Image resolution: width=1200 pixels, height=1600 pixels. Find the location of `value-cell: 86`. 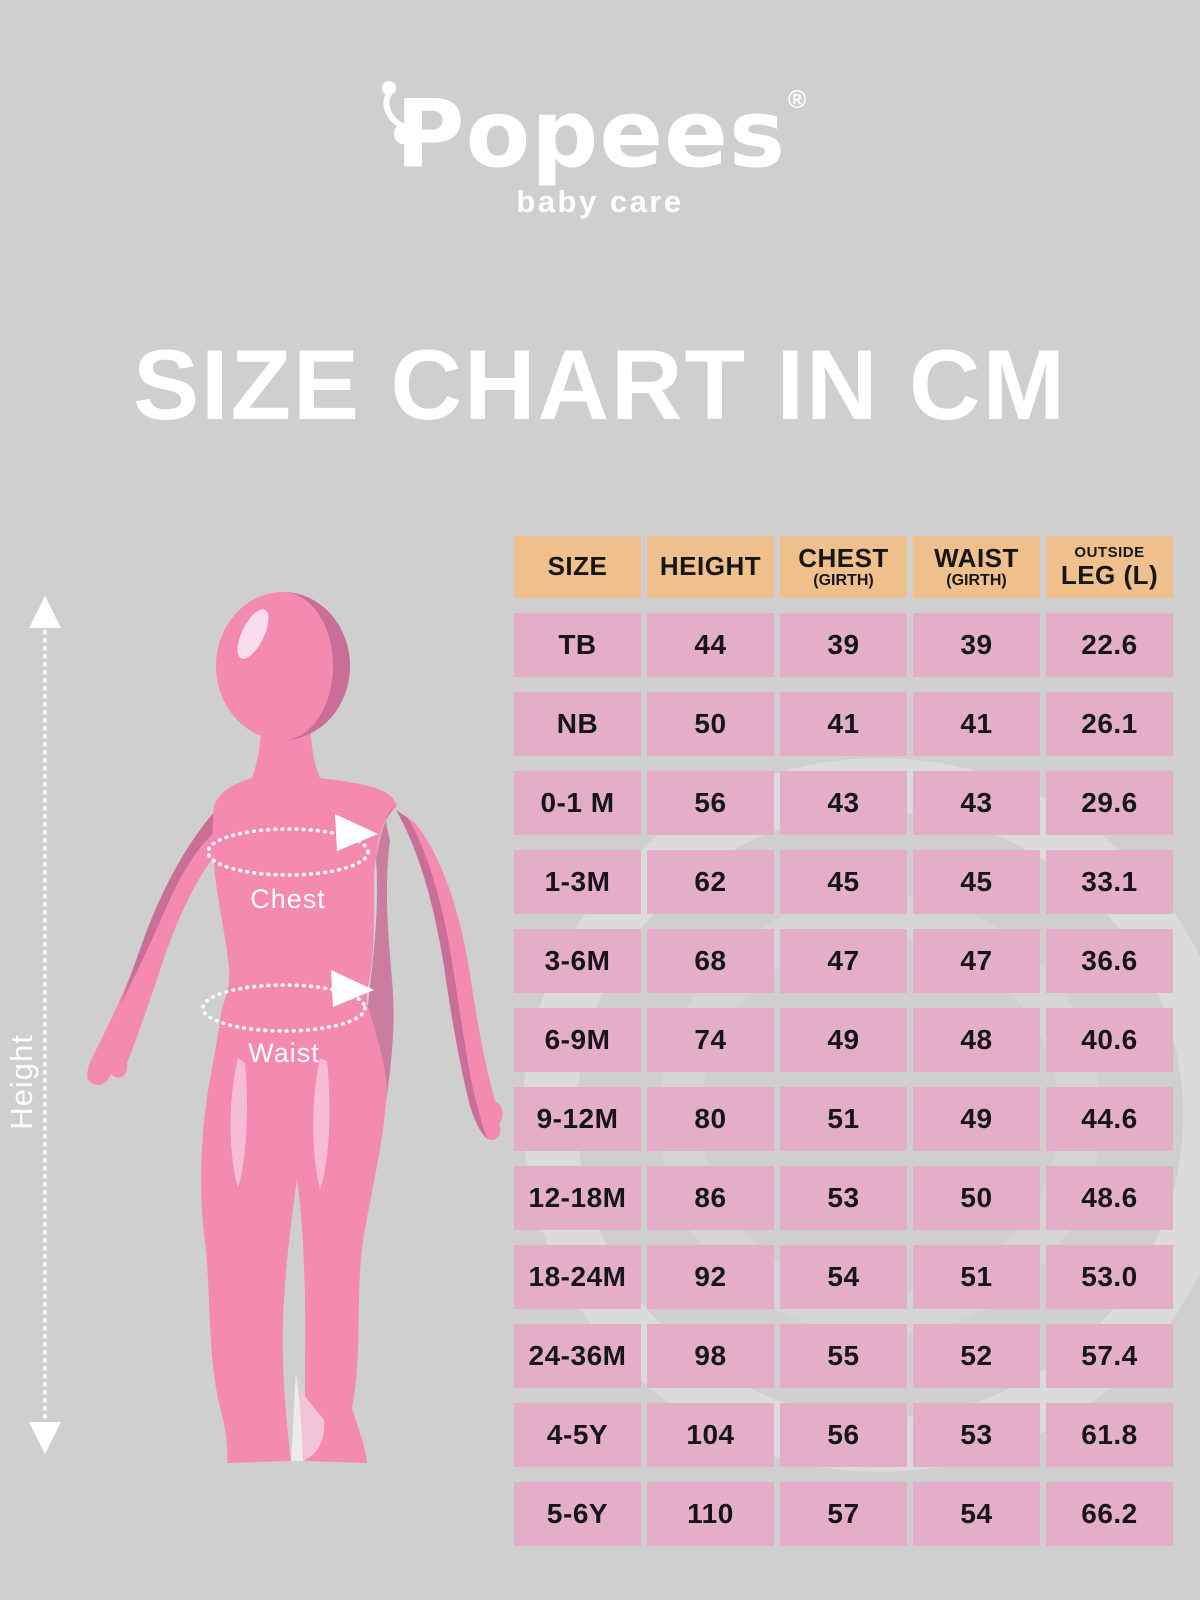

value-cell: 86 is located at coordinates (710, 1198).